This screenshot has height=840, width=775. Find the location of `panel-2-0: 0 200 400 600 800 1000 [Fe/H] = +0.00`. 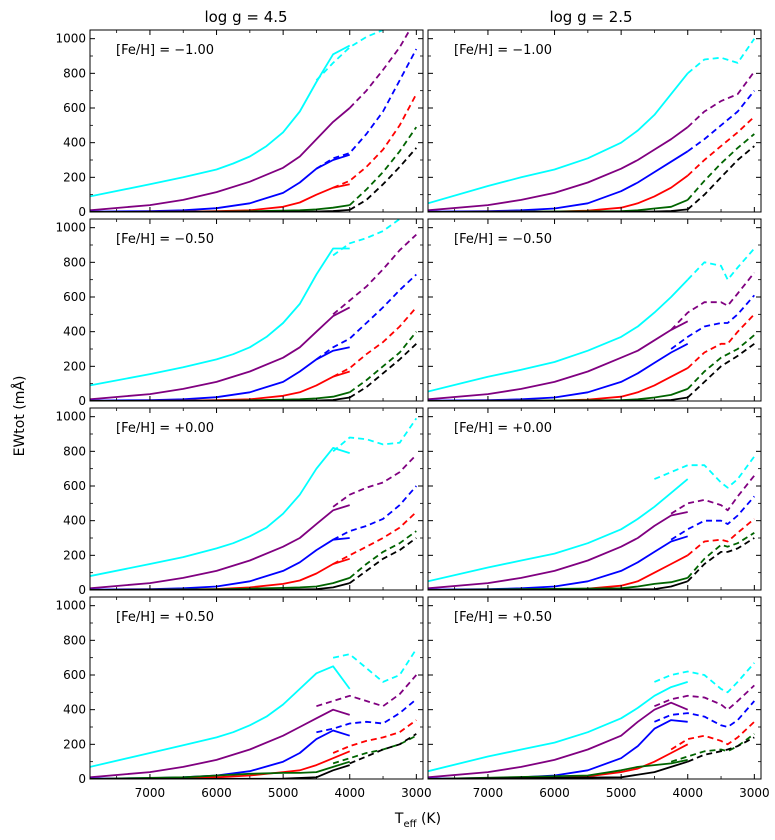

panel-2-0: 0 200 400 600 800 1000 [Fe/H] = +0.00 is located at coordinates (239, 502).